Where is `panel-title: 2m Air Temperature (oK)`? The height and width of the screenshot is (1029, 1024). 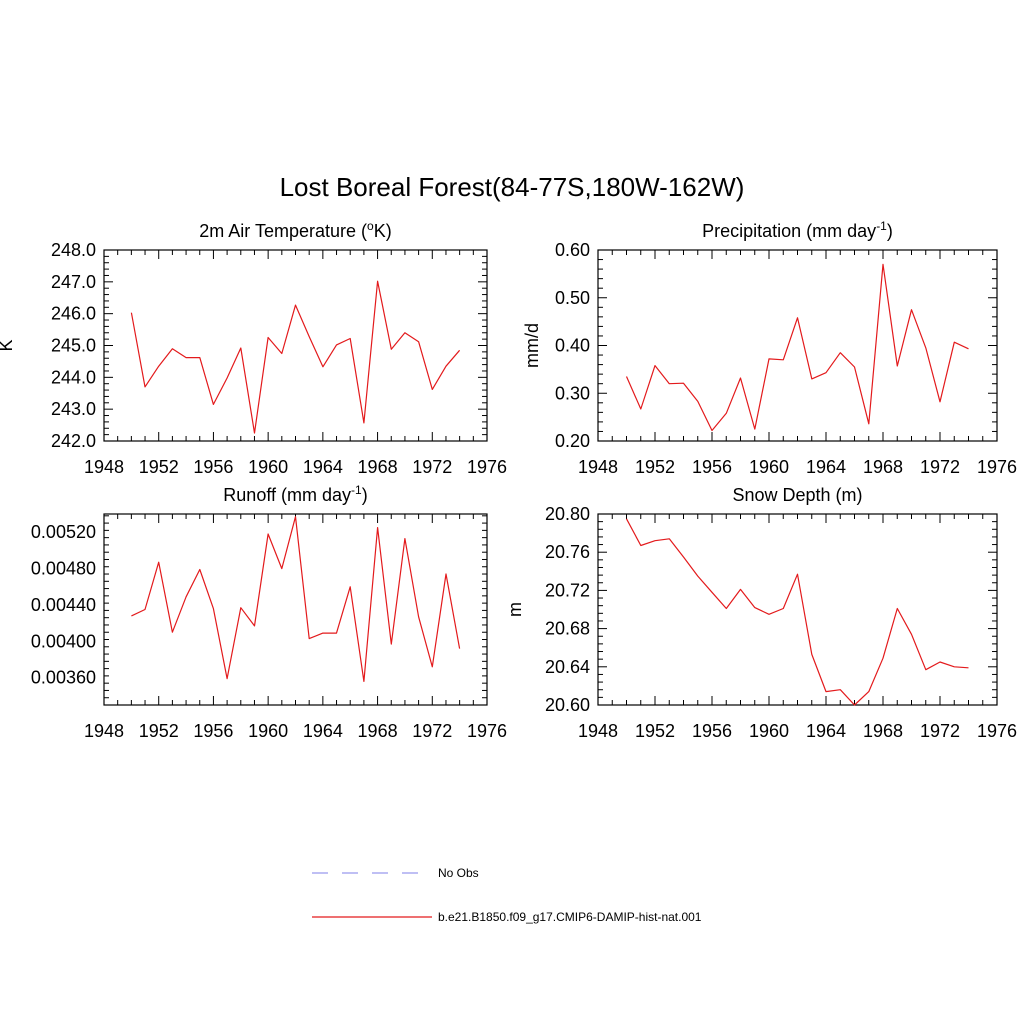
panel-title: 2m Air Temperature (oK) is located at coordinates (295, 230).